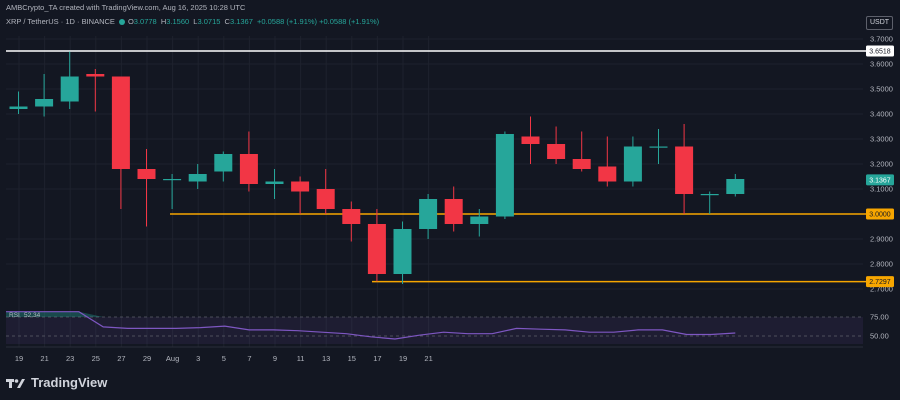 Image resolution: width=900 pixels, height=400 pixels. What do you see at coordinates (879, 23) in the screenshot?
I see `currency-button: USDT` at bounding box center [879, 23].